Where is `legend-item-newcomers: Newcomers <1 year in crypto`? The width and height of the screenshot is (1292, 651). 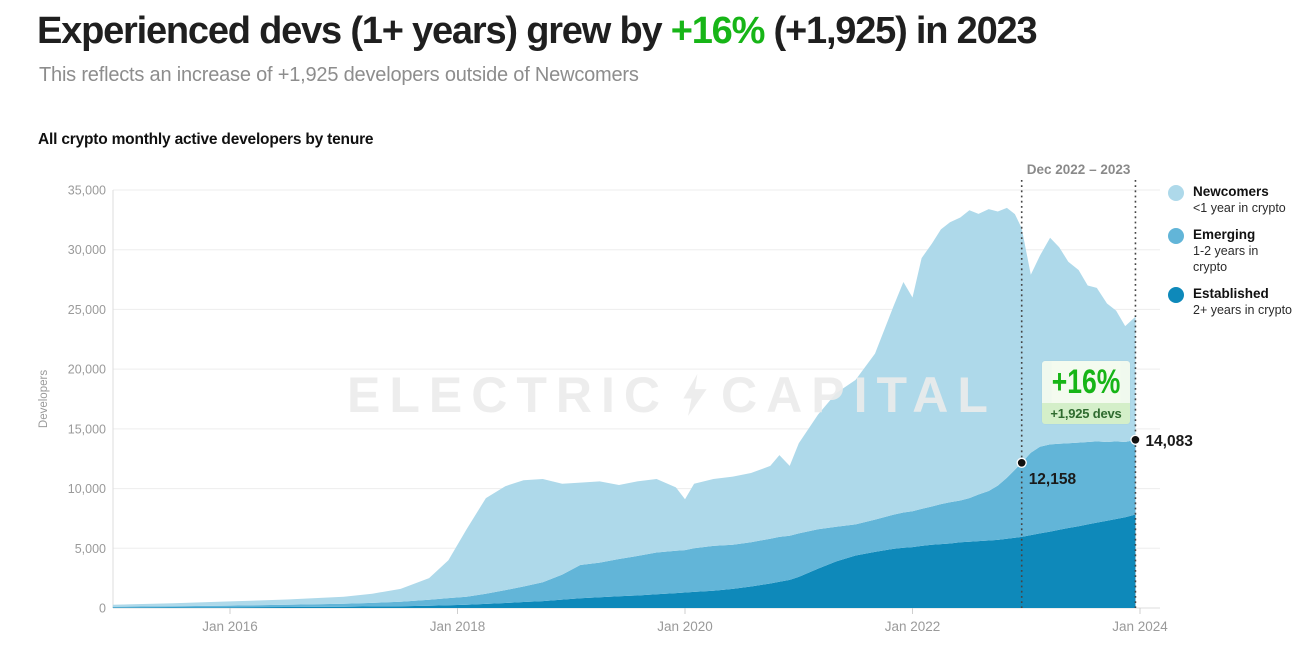
legend-item-newcomers: Newcomers <1 year in crypto is located at coordinates (1230, 200).